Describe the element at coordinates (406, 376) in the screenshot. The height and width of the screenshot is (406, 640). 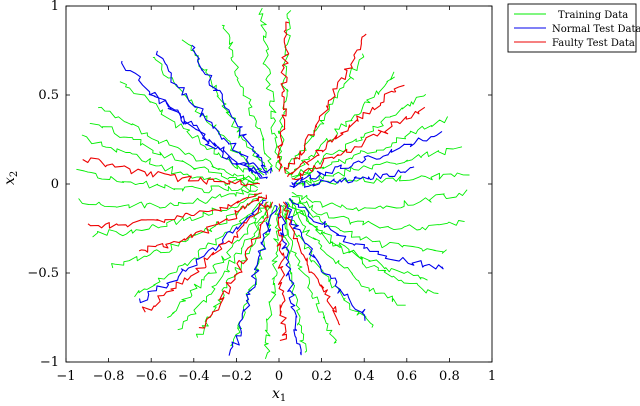
I see `x-tick-label: 0.6` at that location.